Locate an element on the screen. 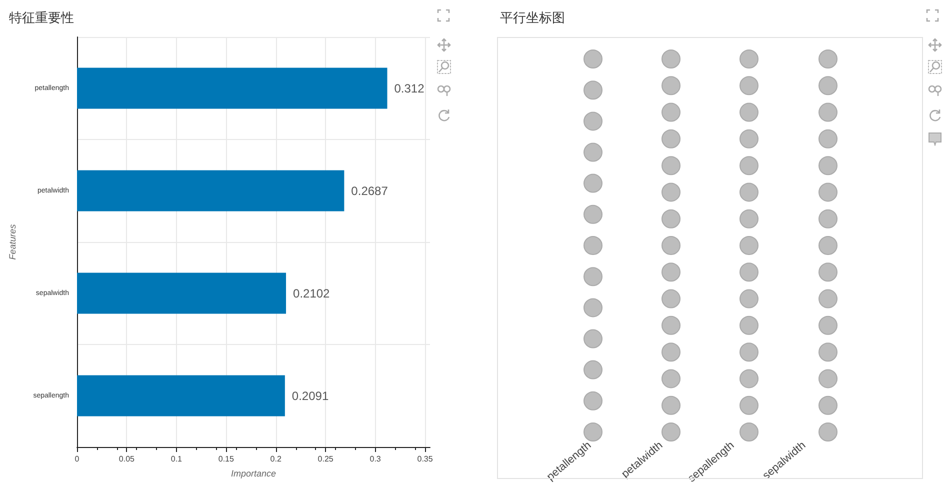 The image size is (948, 487). data-label: 0.2091 is located at coordinates (310, 395).